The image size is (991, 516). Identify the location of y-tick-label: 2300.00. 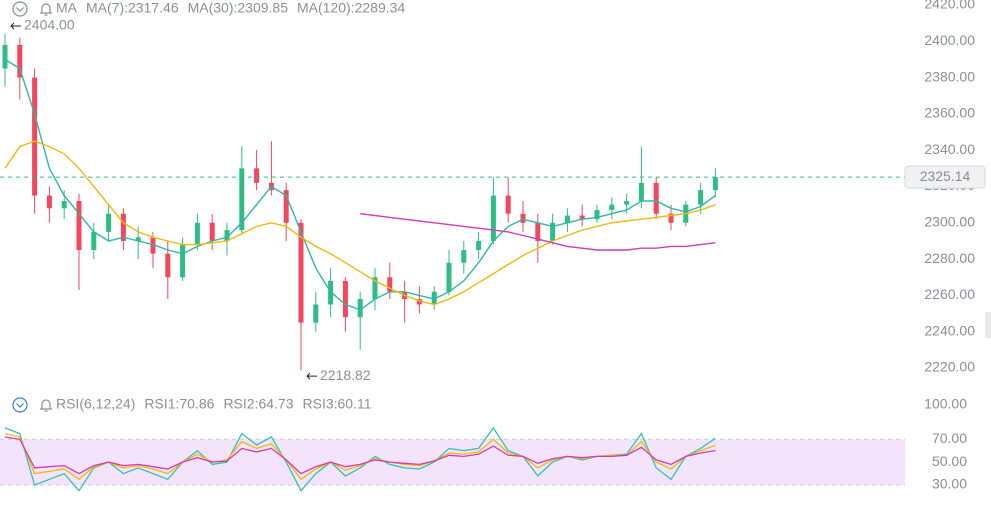
(949, 222).